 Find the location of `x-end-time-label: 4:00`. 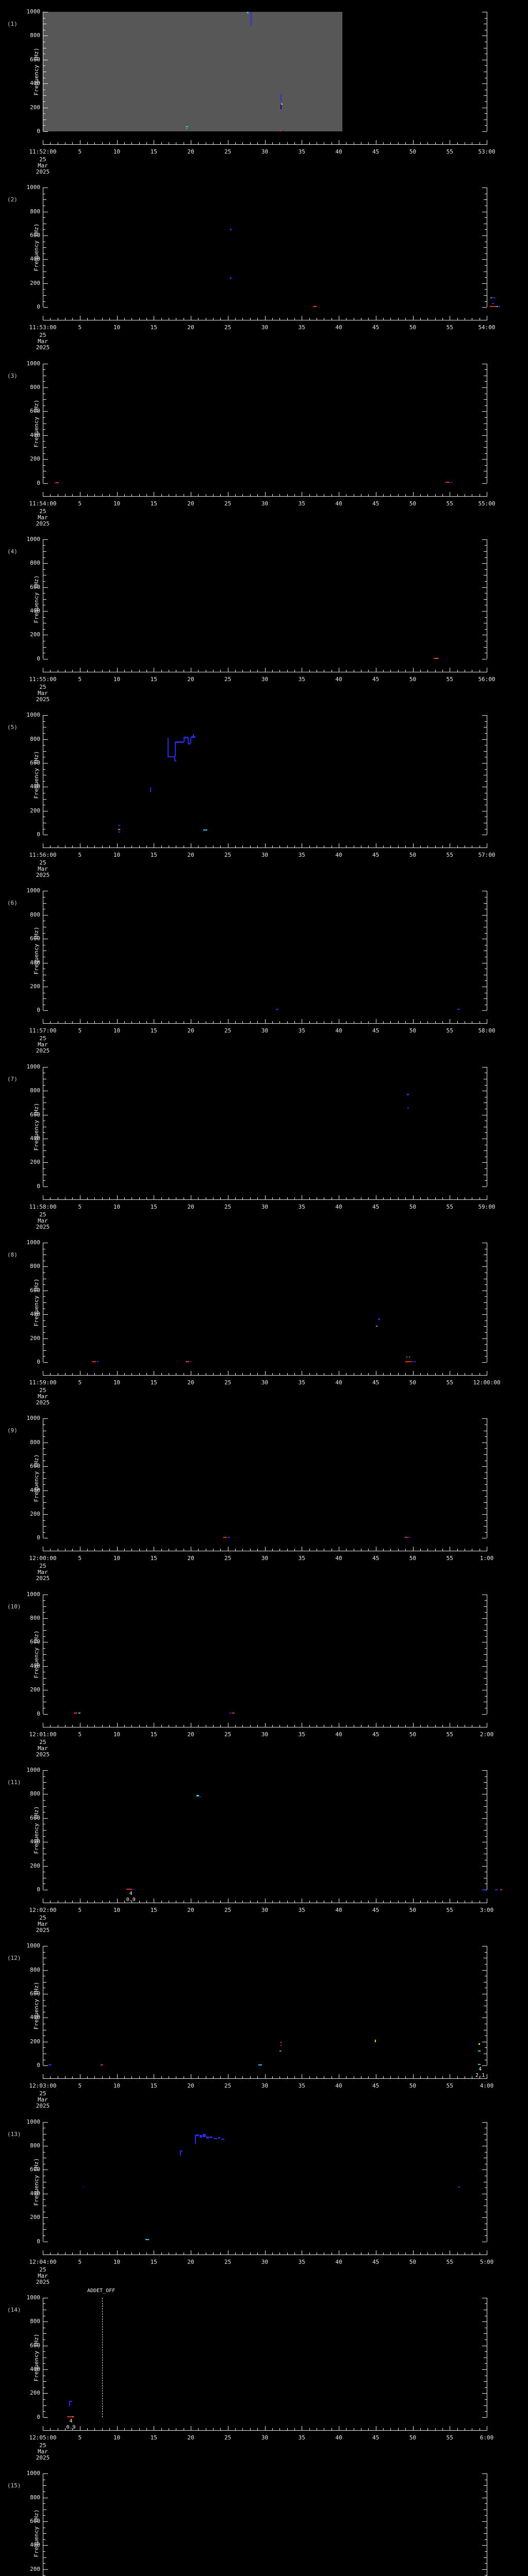

x-end-time-label: 4:00 is located at coordinates (487, 2086).